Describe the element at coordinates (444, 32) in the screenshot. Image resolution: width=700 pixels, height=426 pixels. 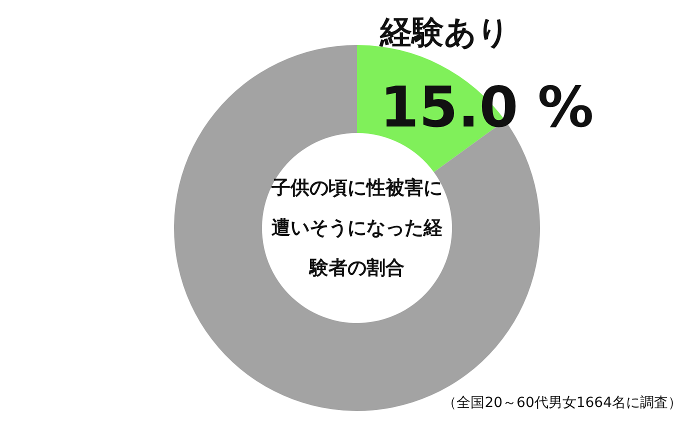
I see `slice-label: 経験あり` at that location.